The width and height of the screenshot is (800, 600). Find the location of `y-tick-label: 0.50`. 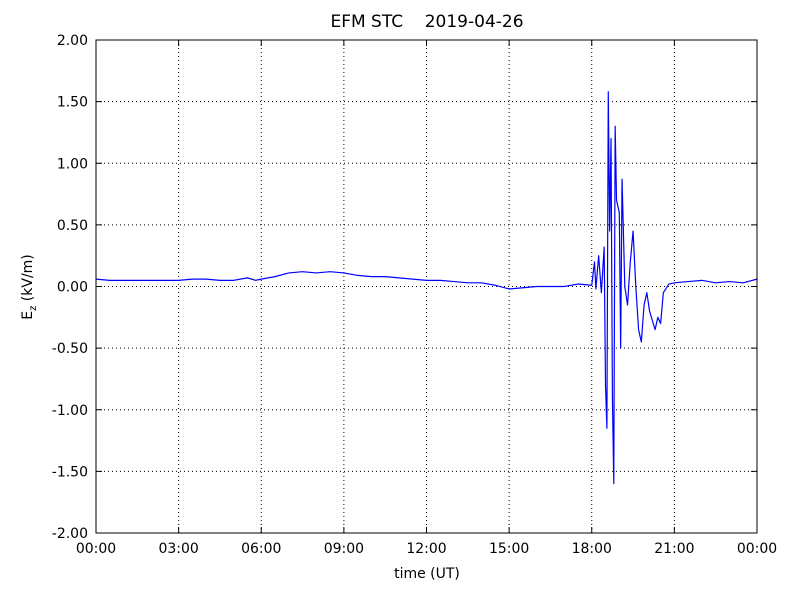

y-tick-label: 0.50 is located at coordinates (72, 226).